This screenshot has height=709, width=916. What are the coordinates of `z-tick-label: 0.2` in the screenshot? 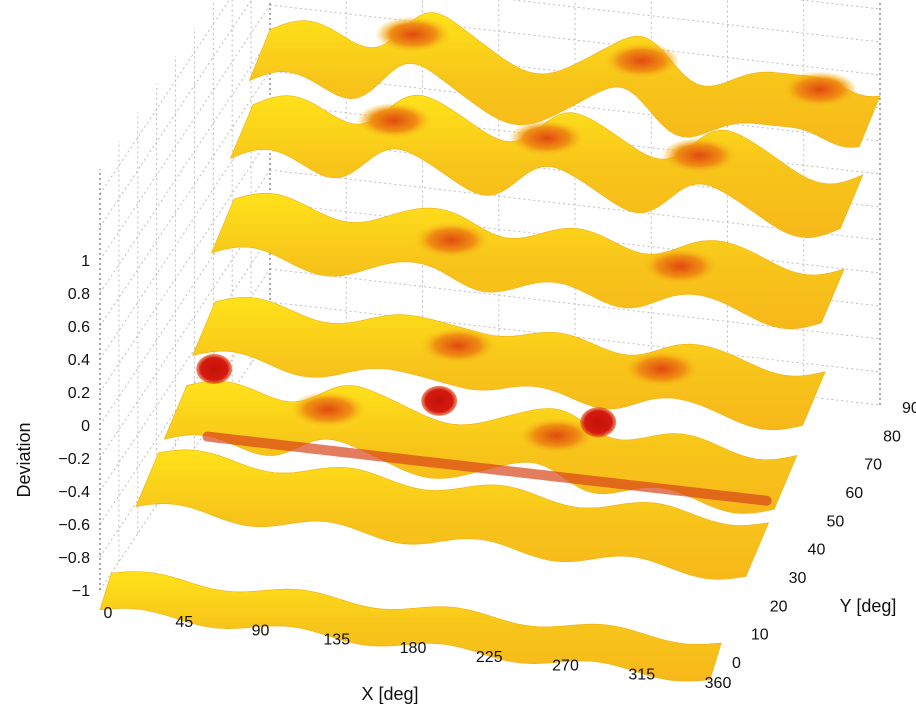 It's located at (79, 393).